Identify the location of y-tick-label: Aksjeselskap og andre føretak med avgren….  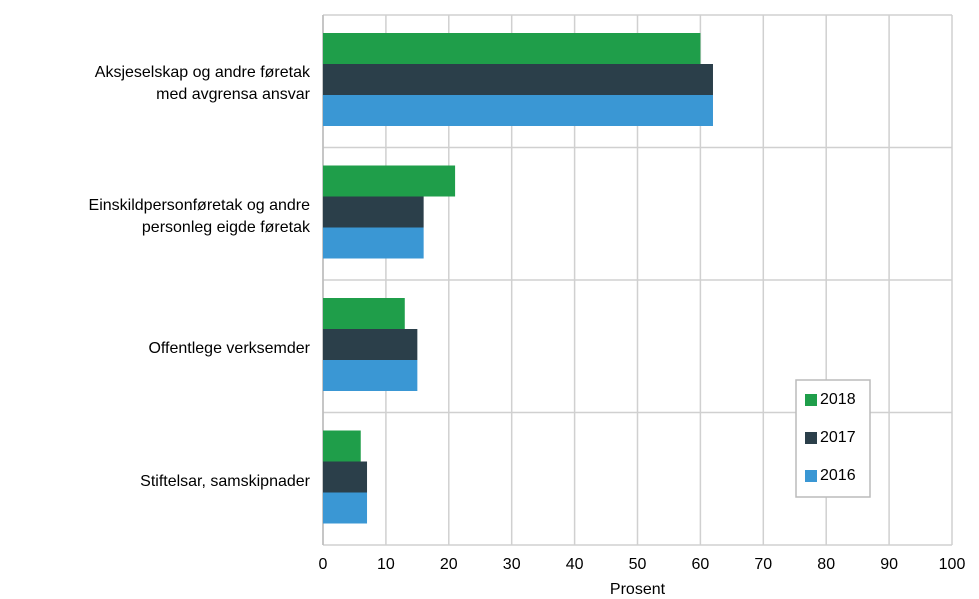
(202, 84).